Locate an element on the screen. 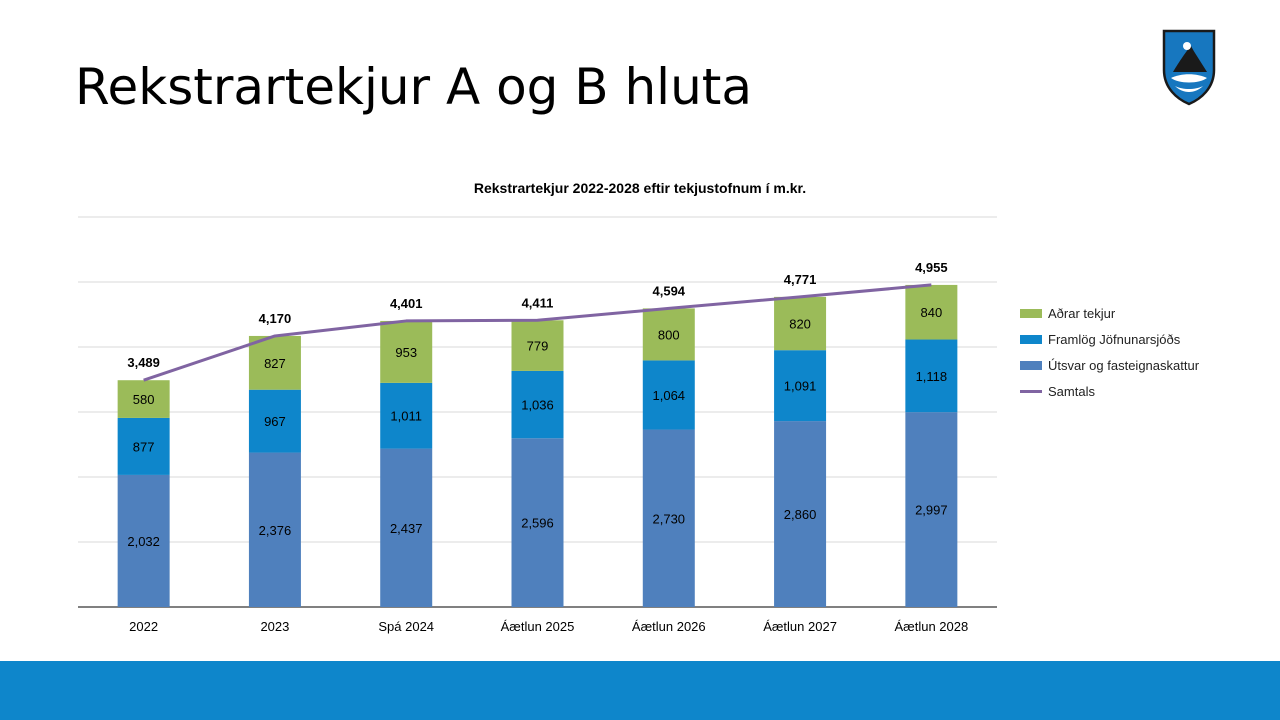  x-tick-label: Spá 2024 is located at coordinates (406, 626).